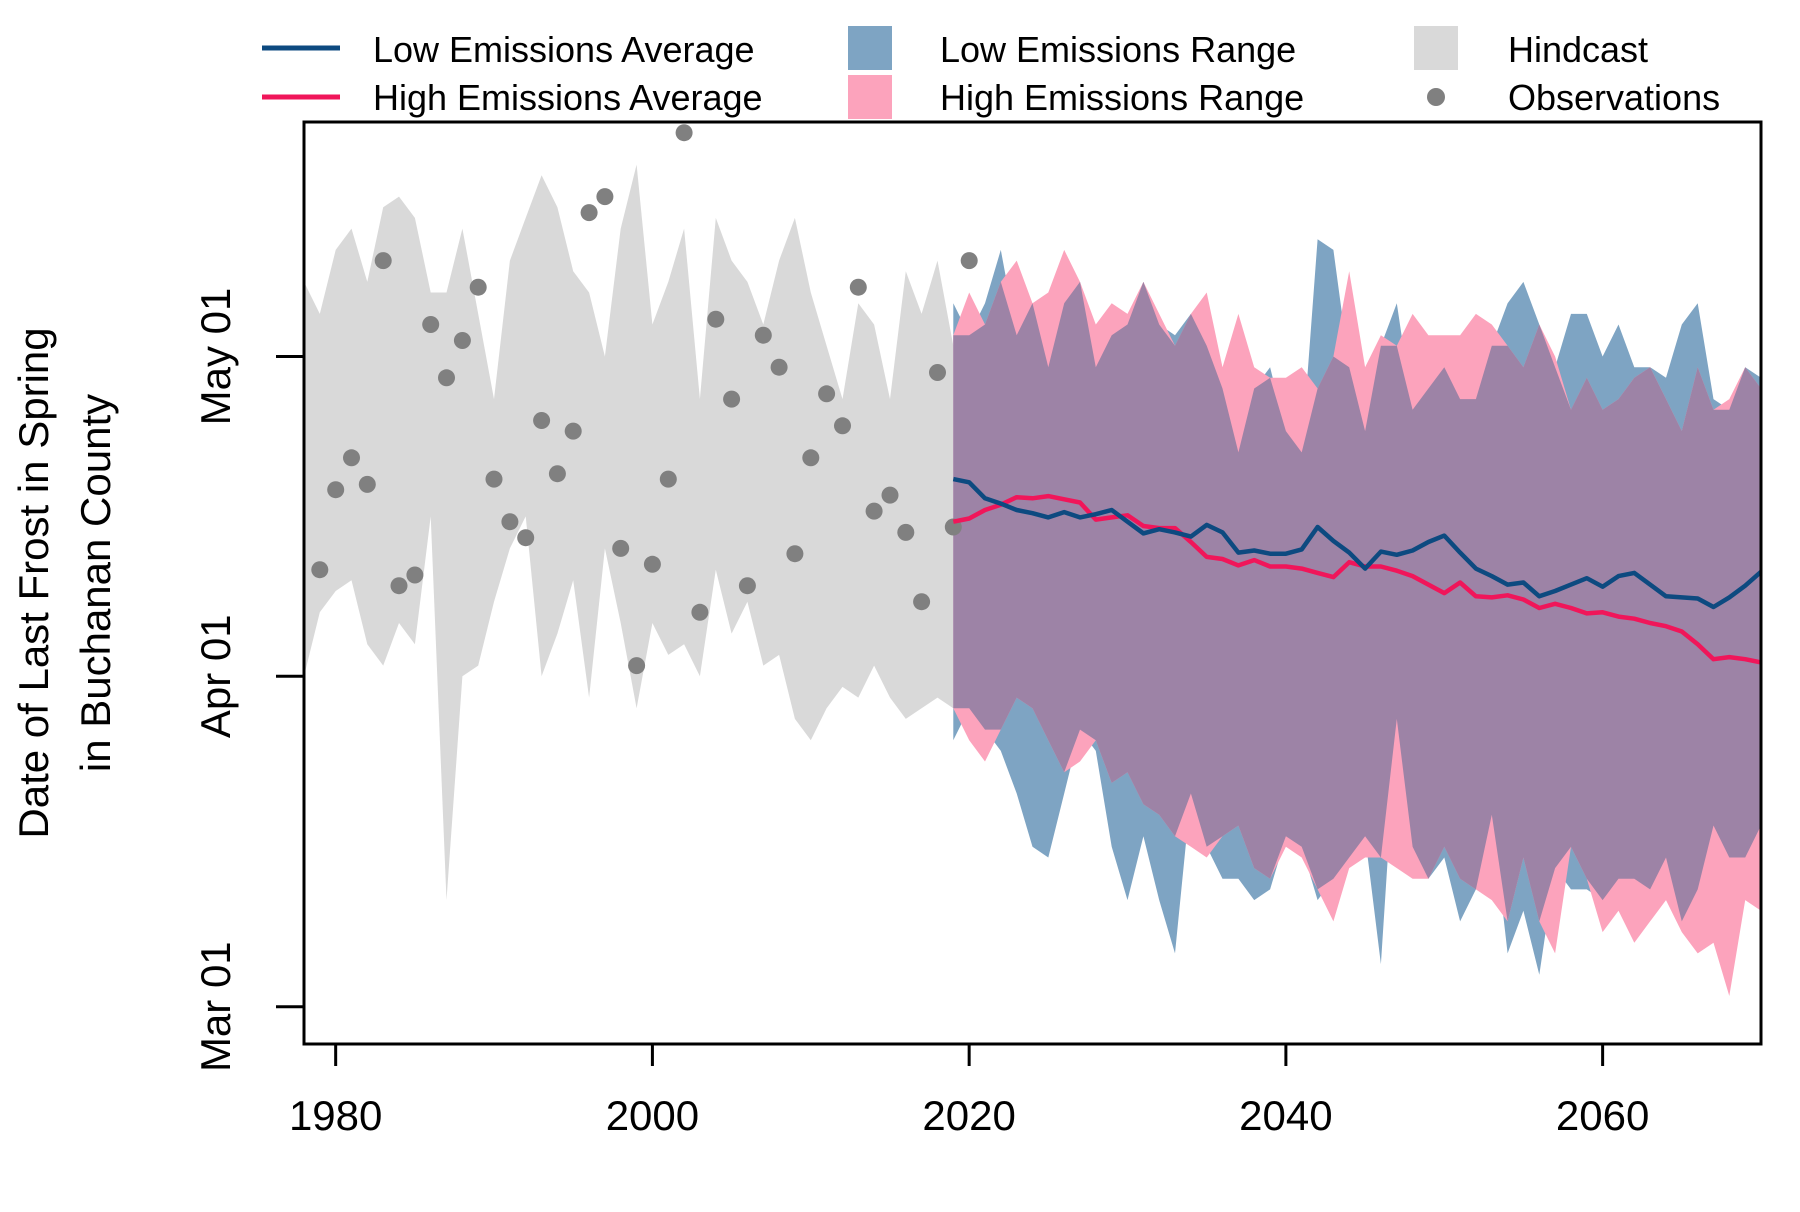 This screenshot has height=1212, width=1800. Describe the element at coordinates (1436, 48) in the screenshot. I see `legend-swatch-hindcast` at that location.